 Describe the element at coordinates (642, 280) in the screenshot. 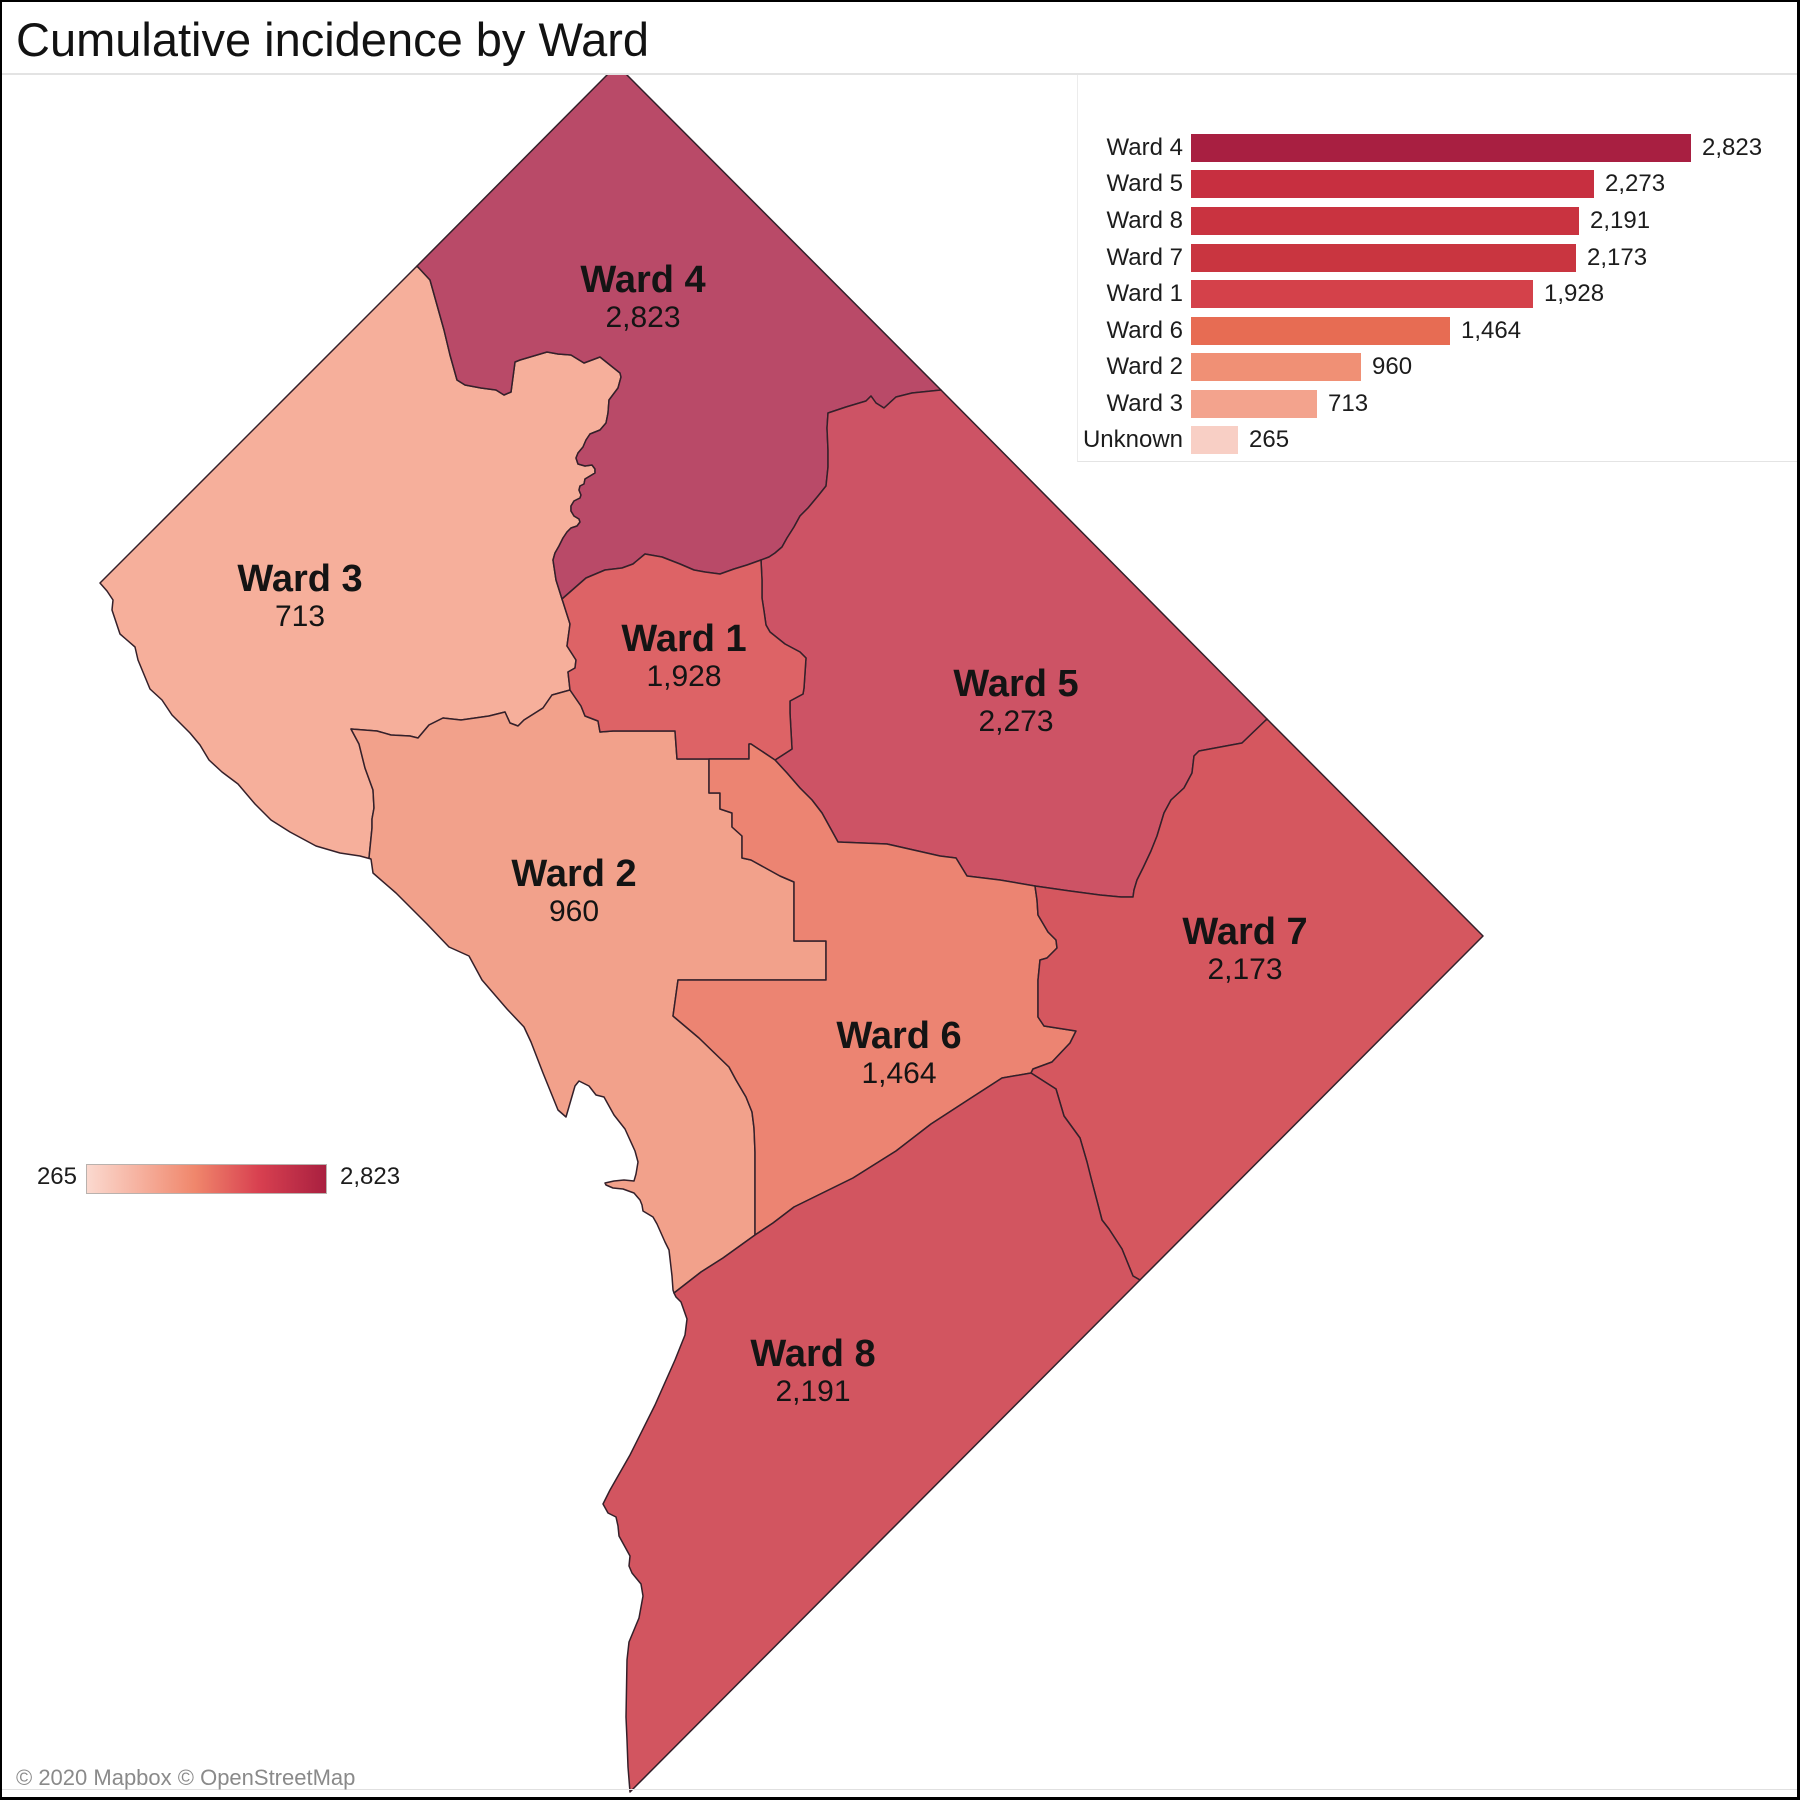

I see `svg-text: Ward 4` at that location.